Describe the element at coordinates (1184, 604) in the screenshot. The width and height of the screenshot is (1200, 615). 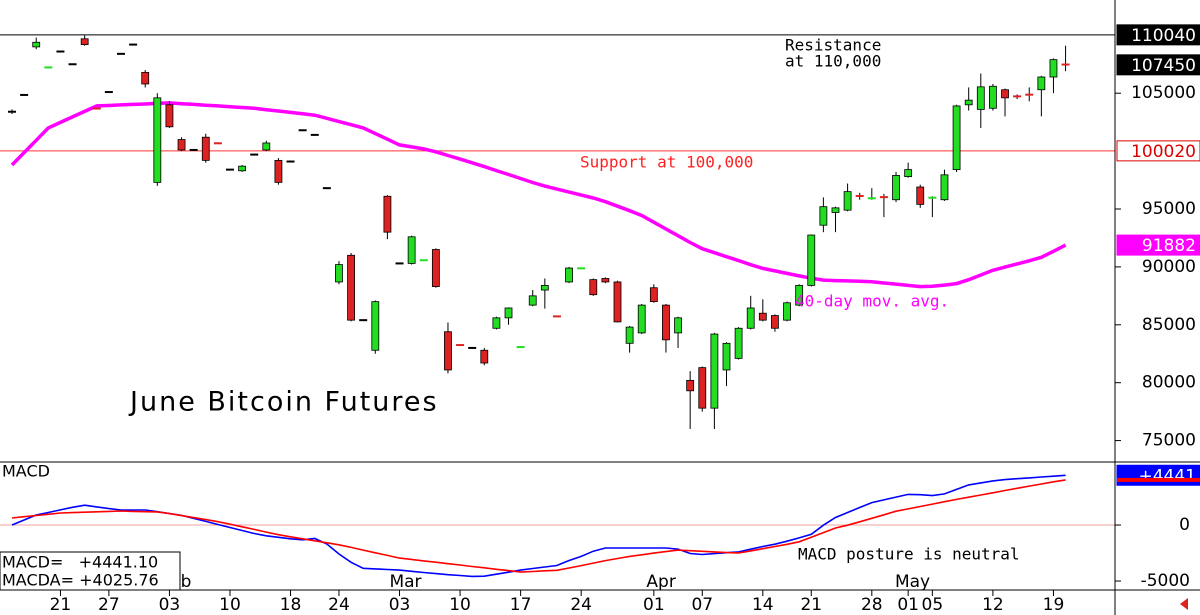
I see `scroll-arrow` at that location.